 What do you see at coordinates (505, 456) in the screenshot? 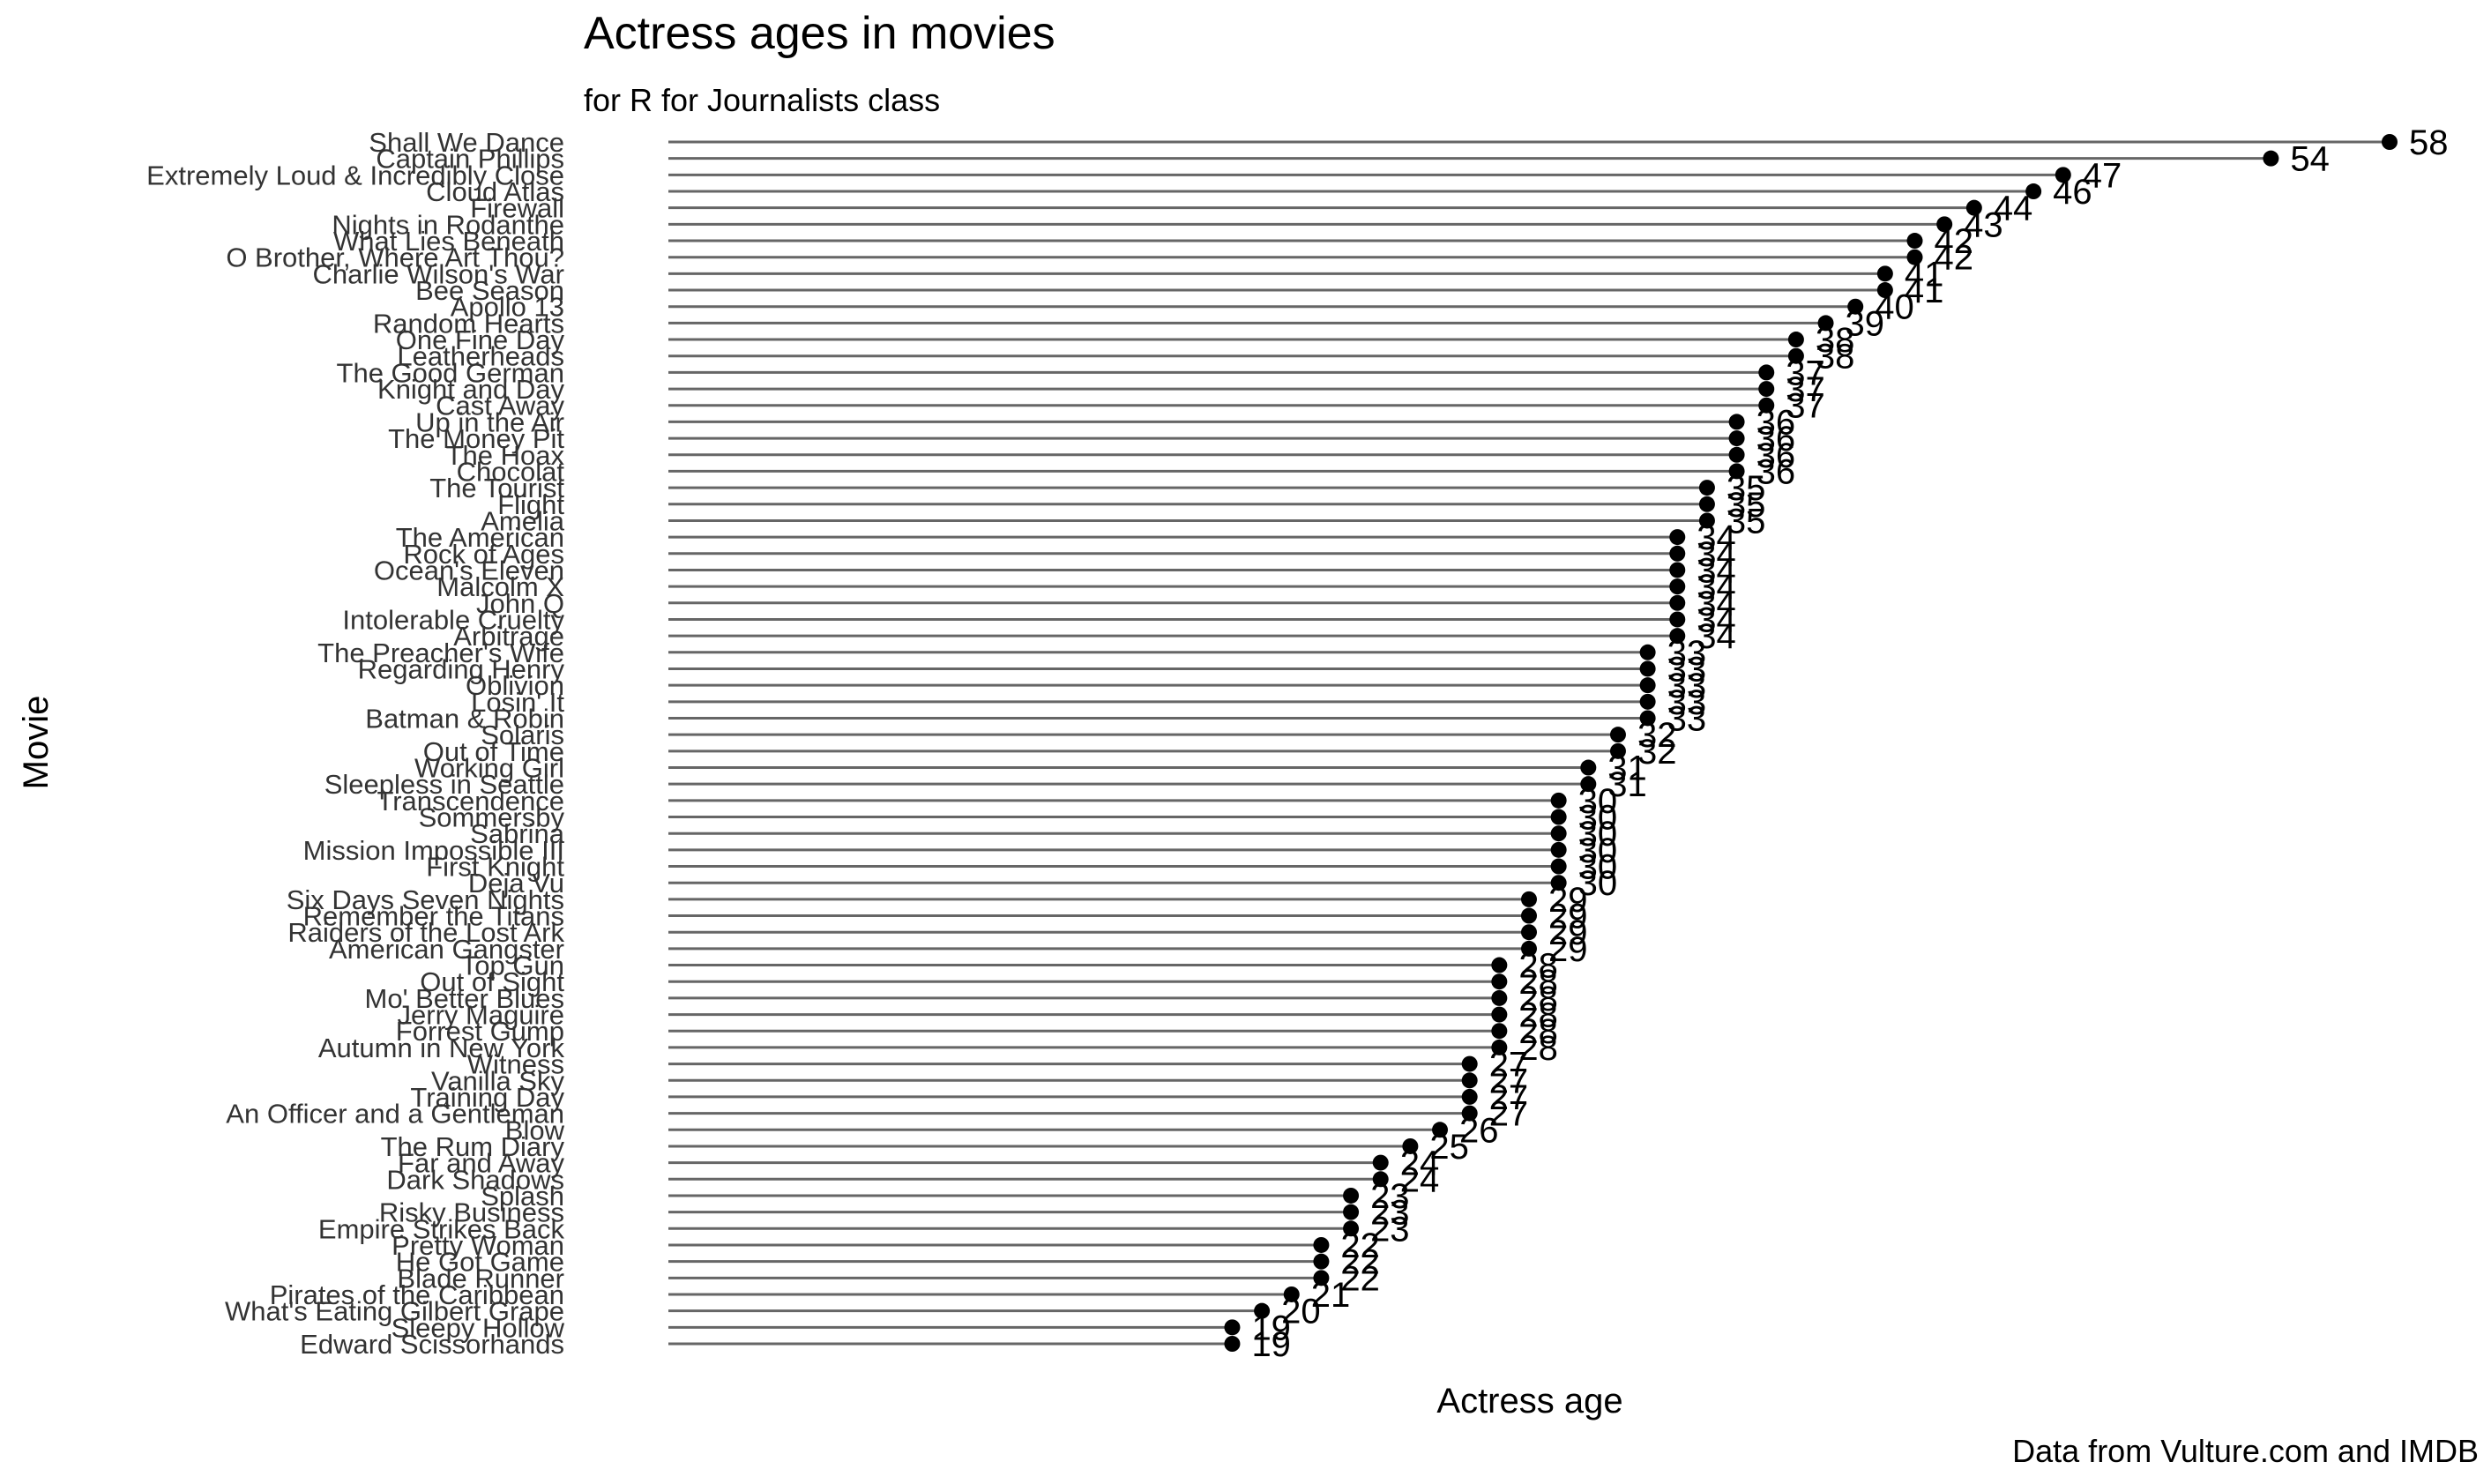
I see `category-label: The Hoax` at bounding box center [505, 456].